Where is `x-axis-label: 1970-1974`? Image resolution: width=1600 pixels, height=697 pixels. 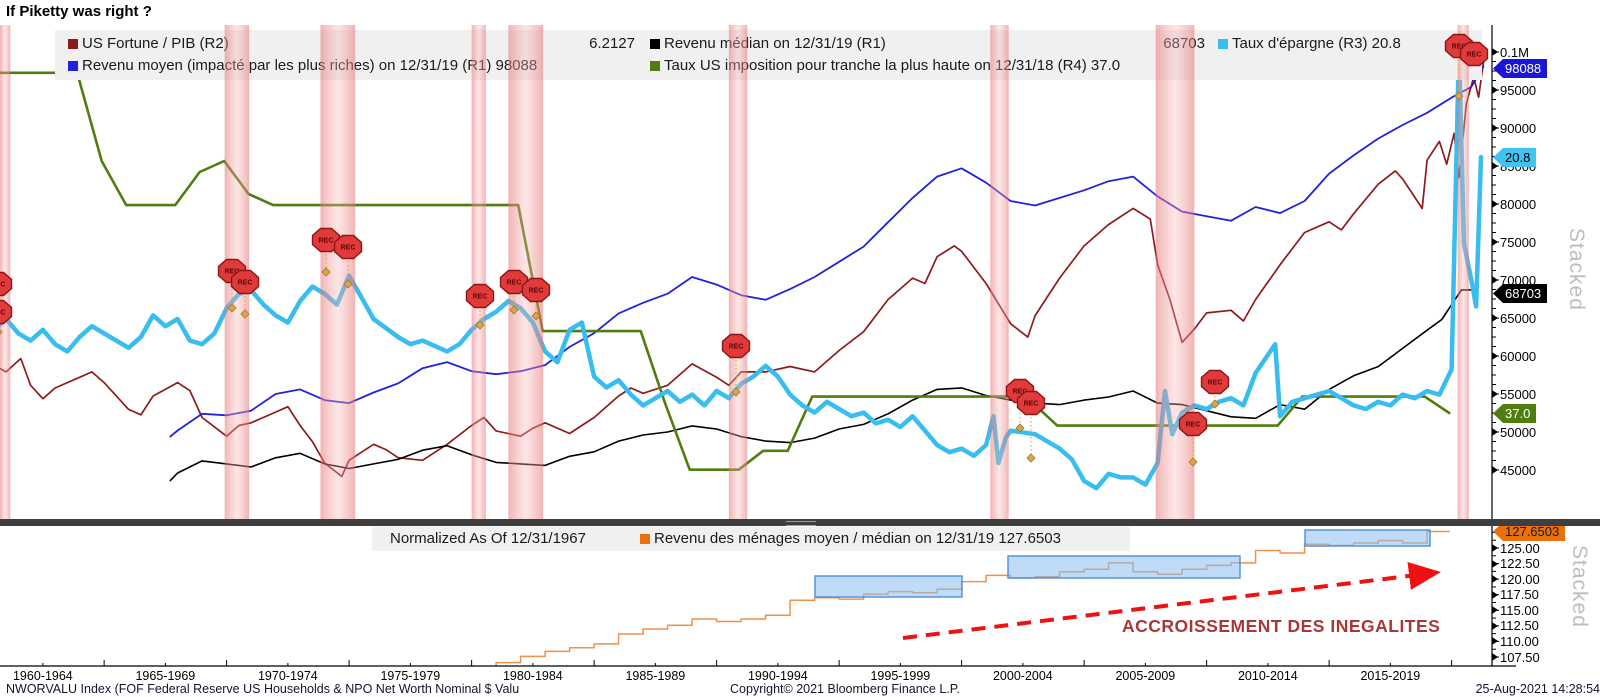 x-axis-label: 1970-1974 is located at coordinates (287, 676).